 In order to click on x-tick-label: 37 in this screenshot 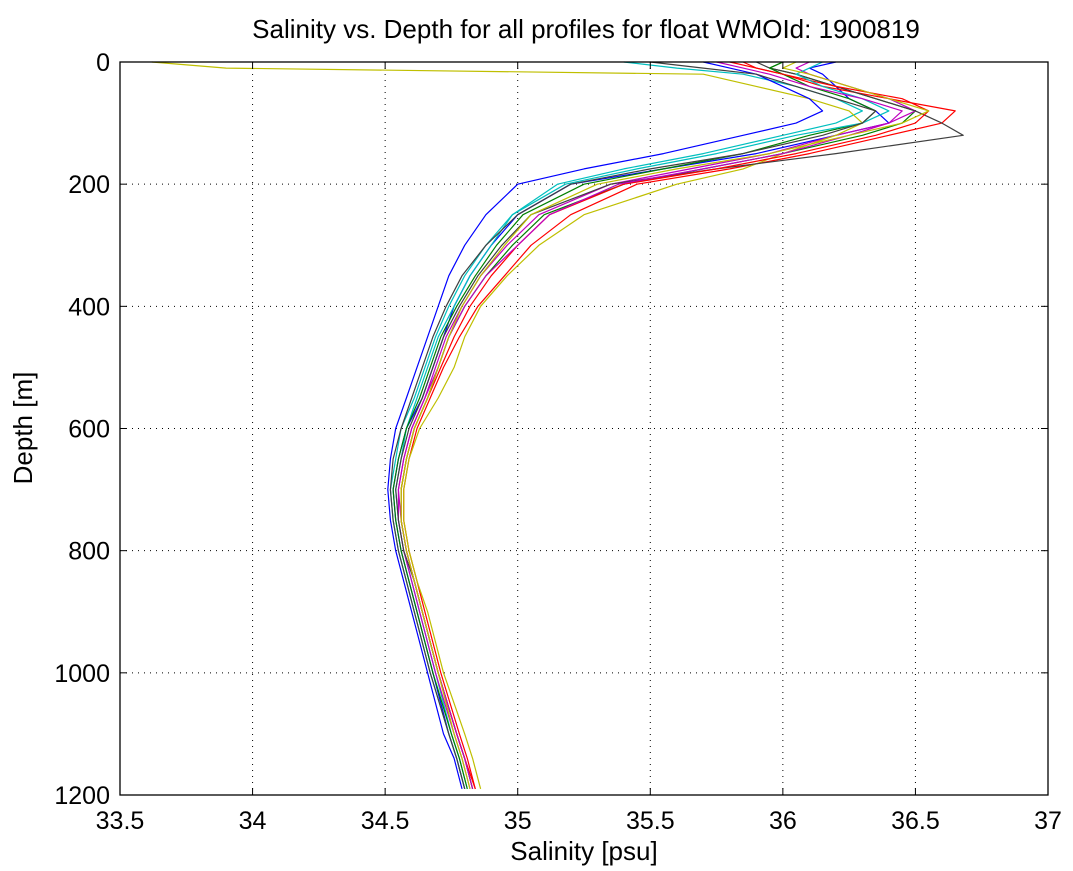, I will do `click(1048, 821)`.